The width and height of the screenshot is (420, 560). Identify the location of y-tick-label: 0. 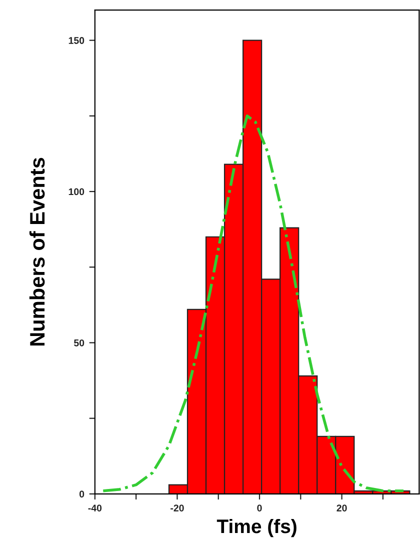
(81, 494).